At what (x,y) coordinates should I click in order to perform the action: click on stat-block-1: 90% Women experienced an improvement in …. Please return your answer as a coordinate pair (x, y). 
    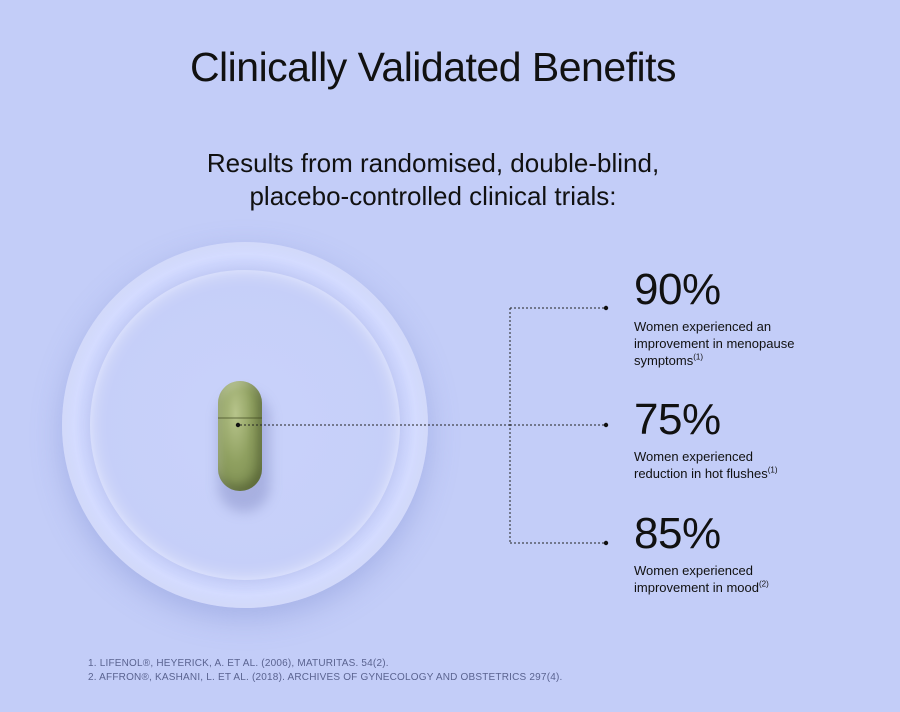
    Looking at the image, I should click on (759, 317).